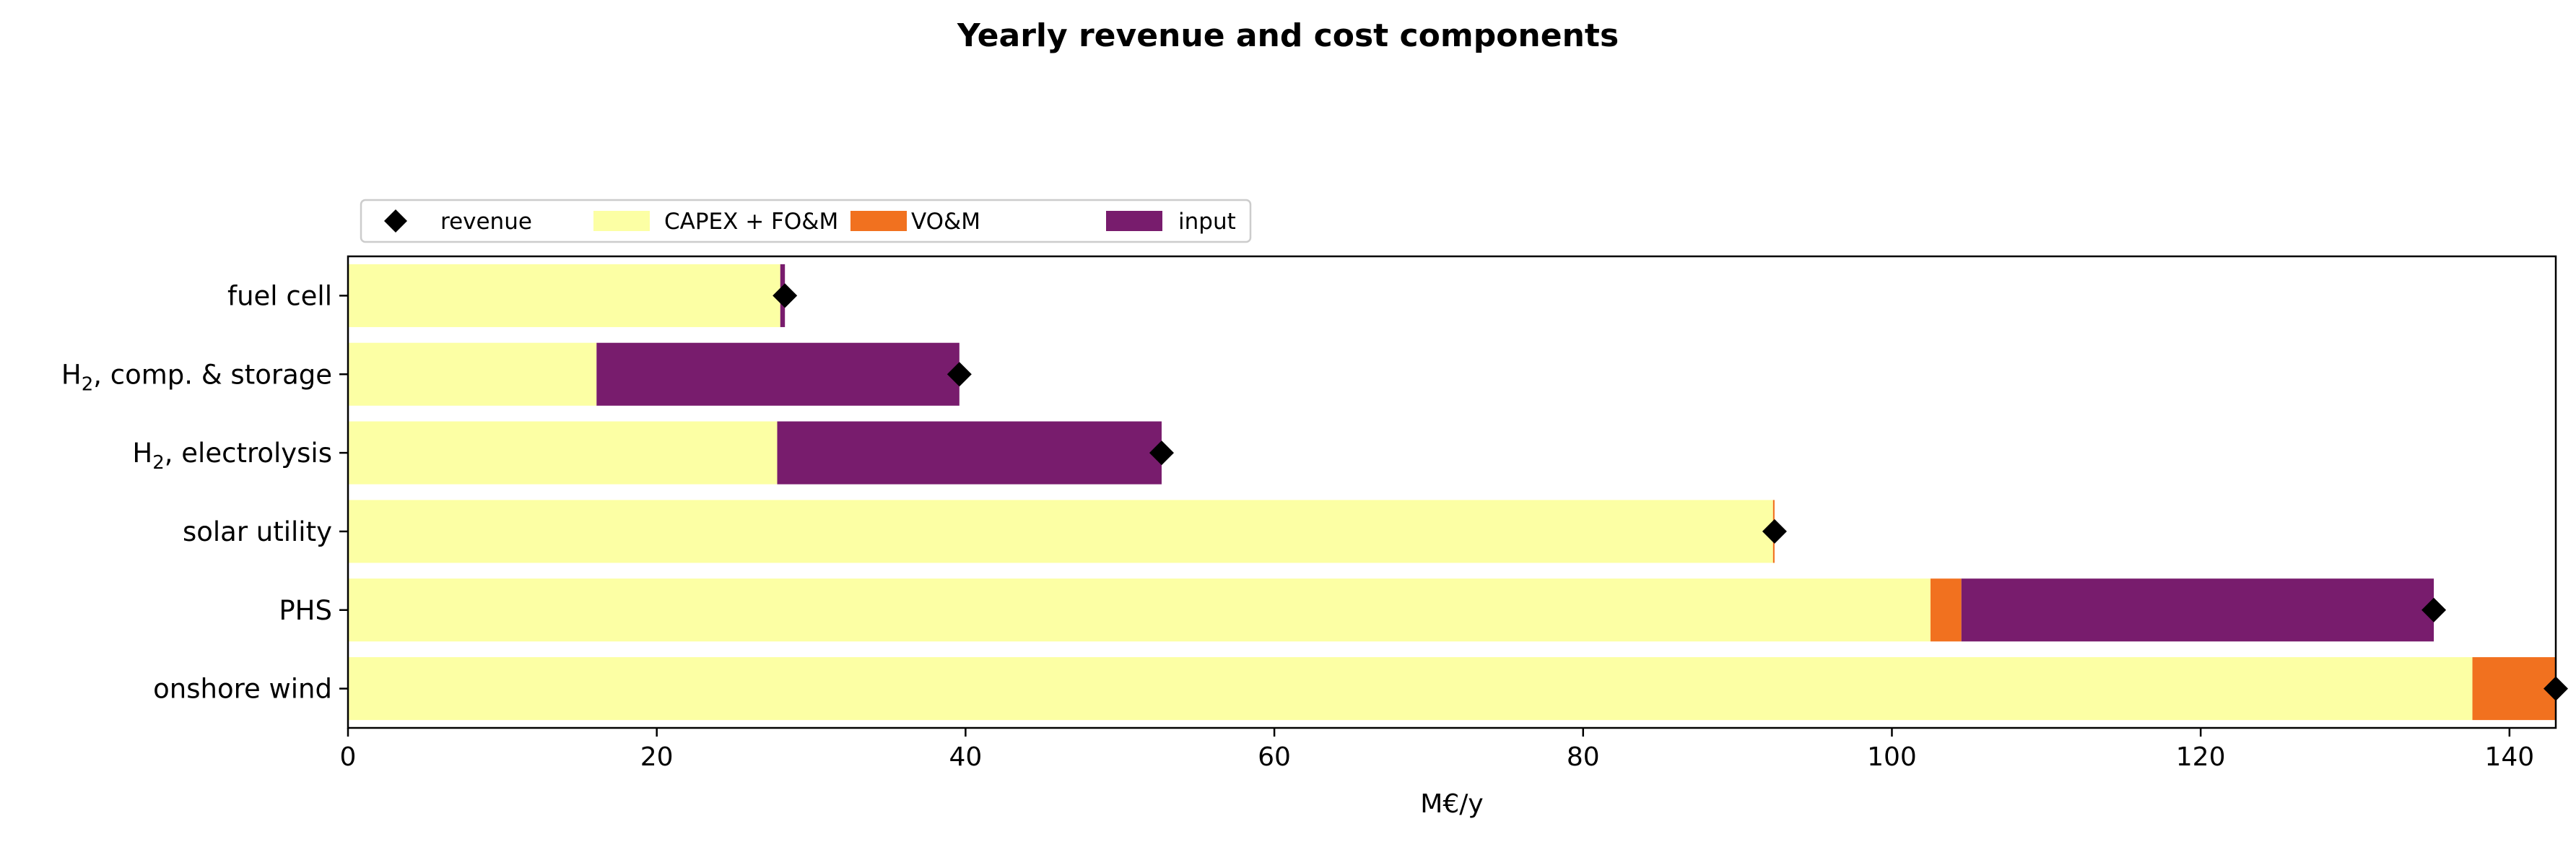  Describe the element at coordinates (395, 221) in the screenshot. I see `legend-marker-revenue` at that location.